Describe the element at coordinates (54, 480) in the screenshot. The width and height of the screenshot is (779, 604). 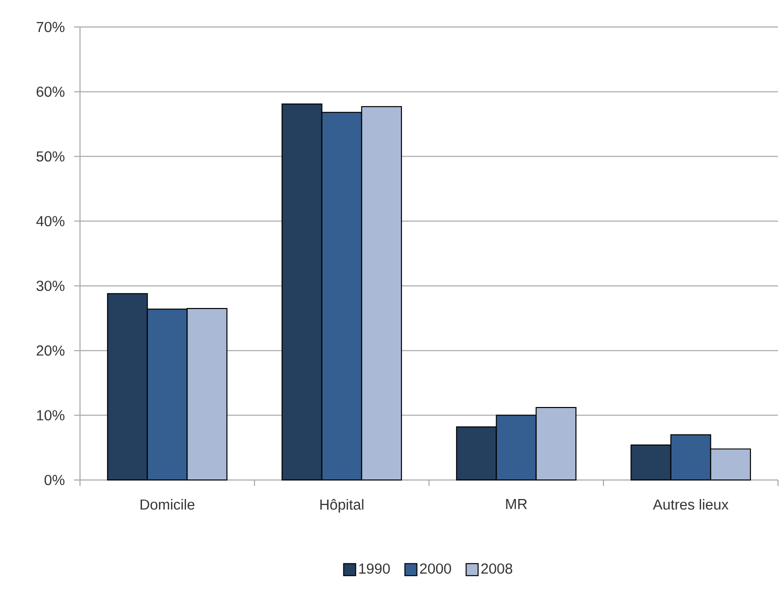
I see `y-tick-label: 0%` at that location.